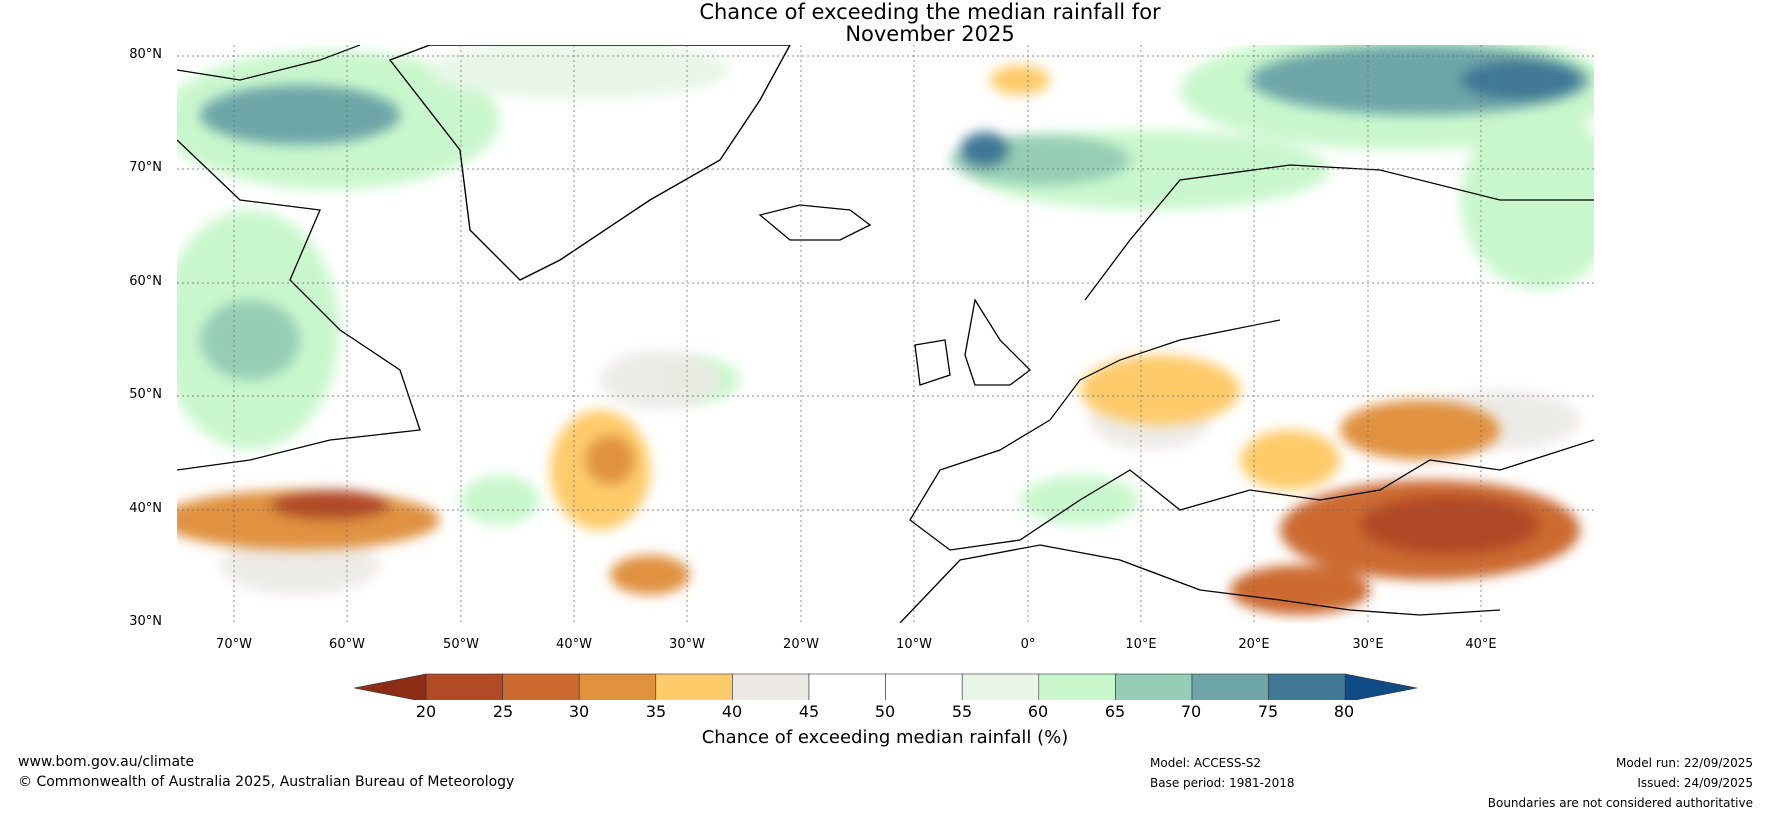  Describe the element at coordinates (732, 711) in the screenshot. I see `colorbar-tick: 40` at that location.